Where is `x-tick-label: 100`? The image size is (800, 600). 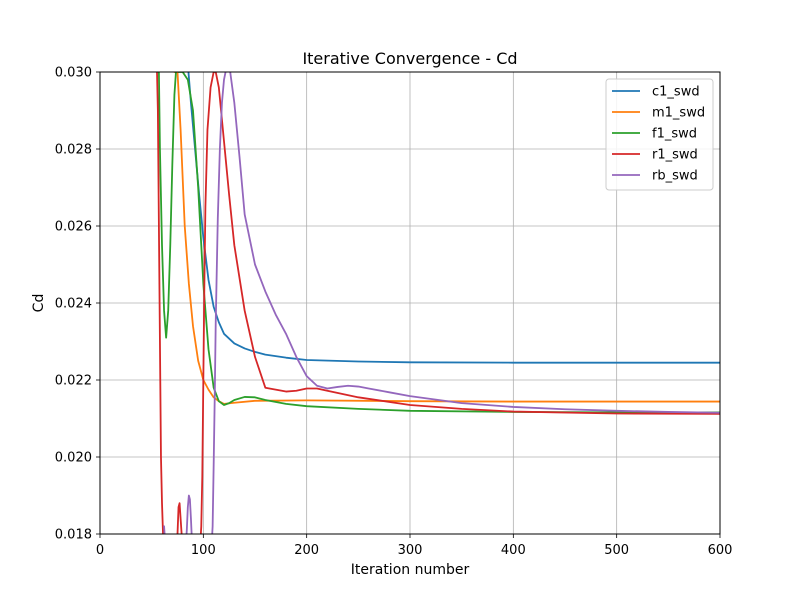
x-tick-label: 100 is located at coordinates (203, 550).